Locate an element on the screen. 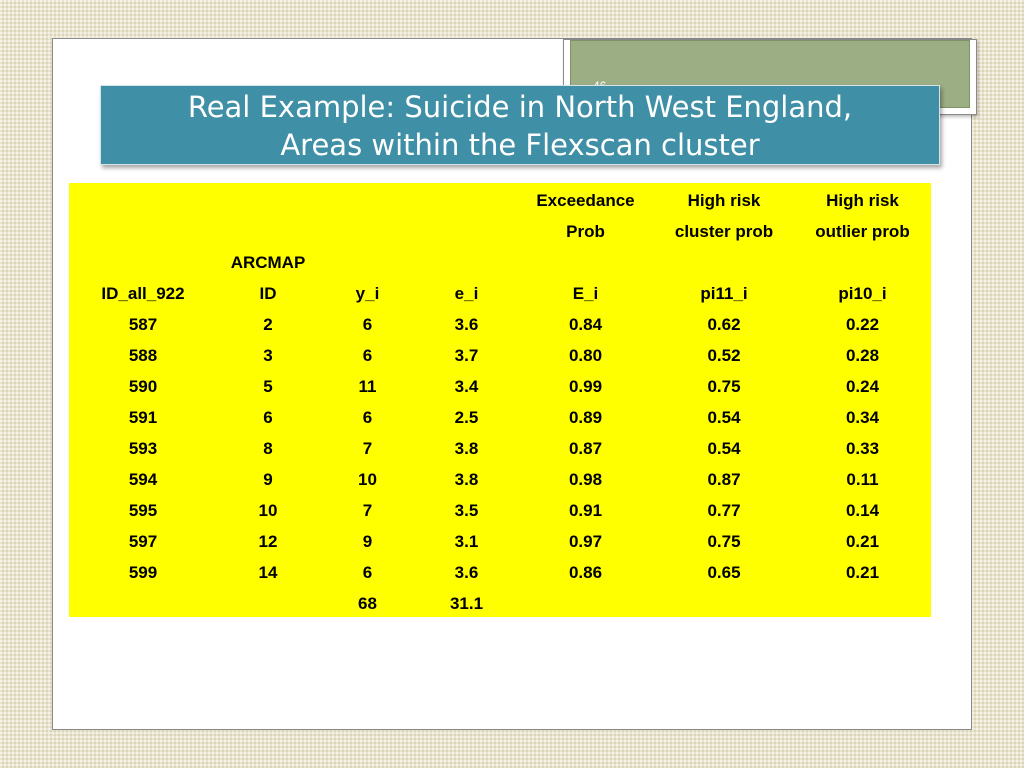 The image size is (1024, 768). table-cell: 0.77 is located at coordinates (724, 510).